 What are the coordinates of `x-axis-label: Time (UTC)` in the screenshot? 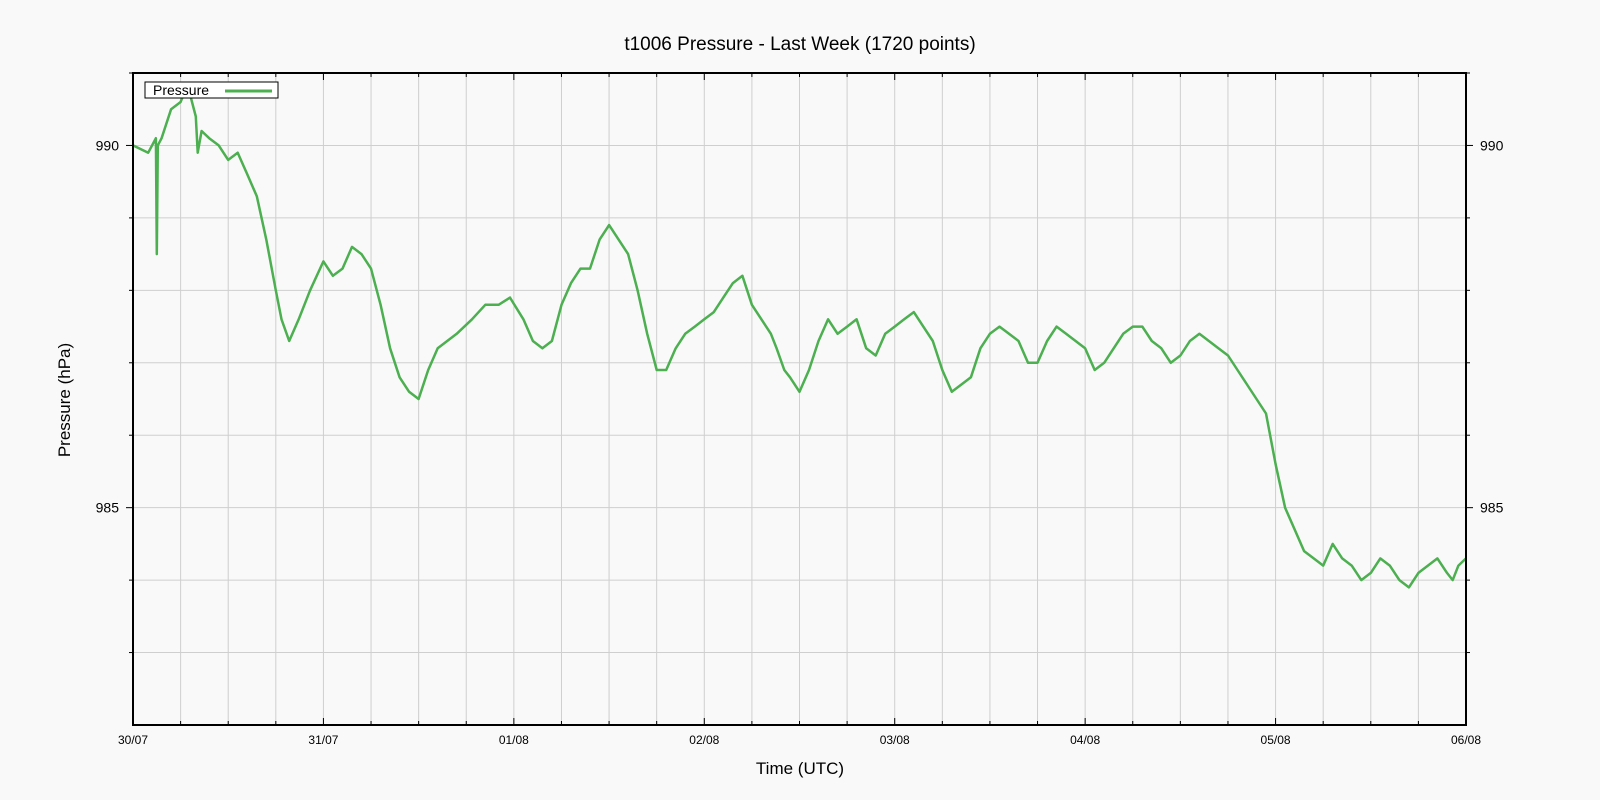 It's located at (800, 768).